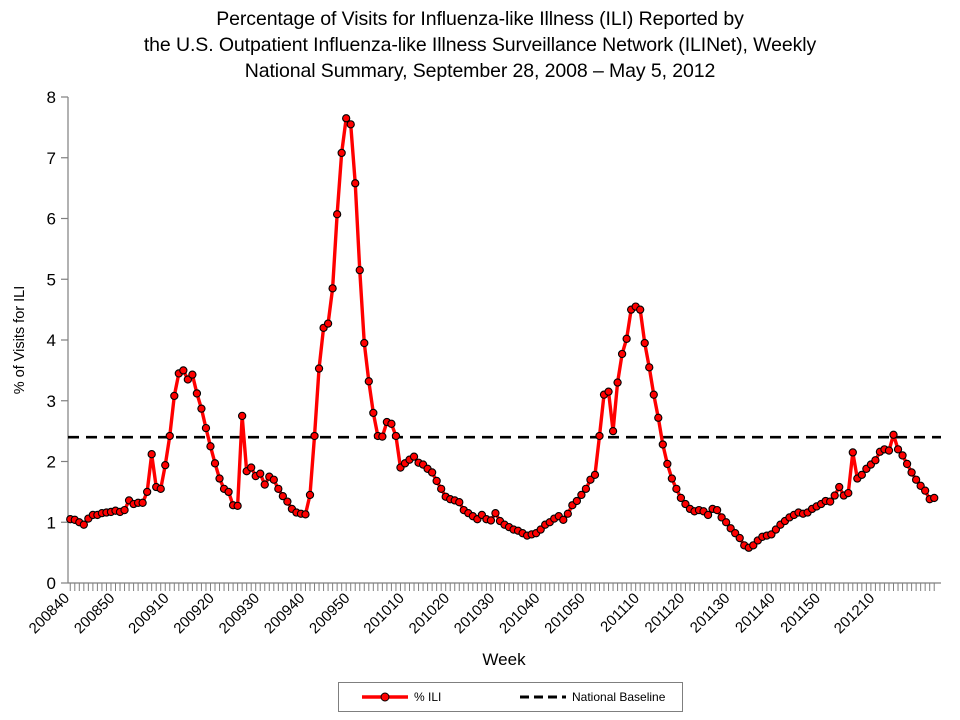 This screenshot has width=960, height=720. What do you see at coordinates (854, 613) in the screenshot?
I see `x-tick-label: 201210` at bounding box center [854, 613].